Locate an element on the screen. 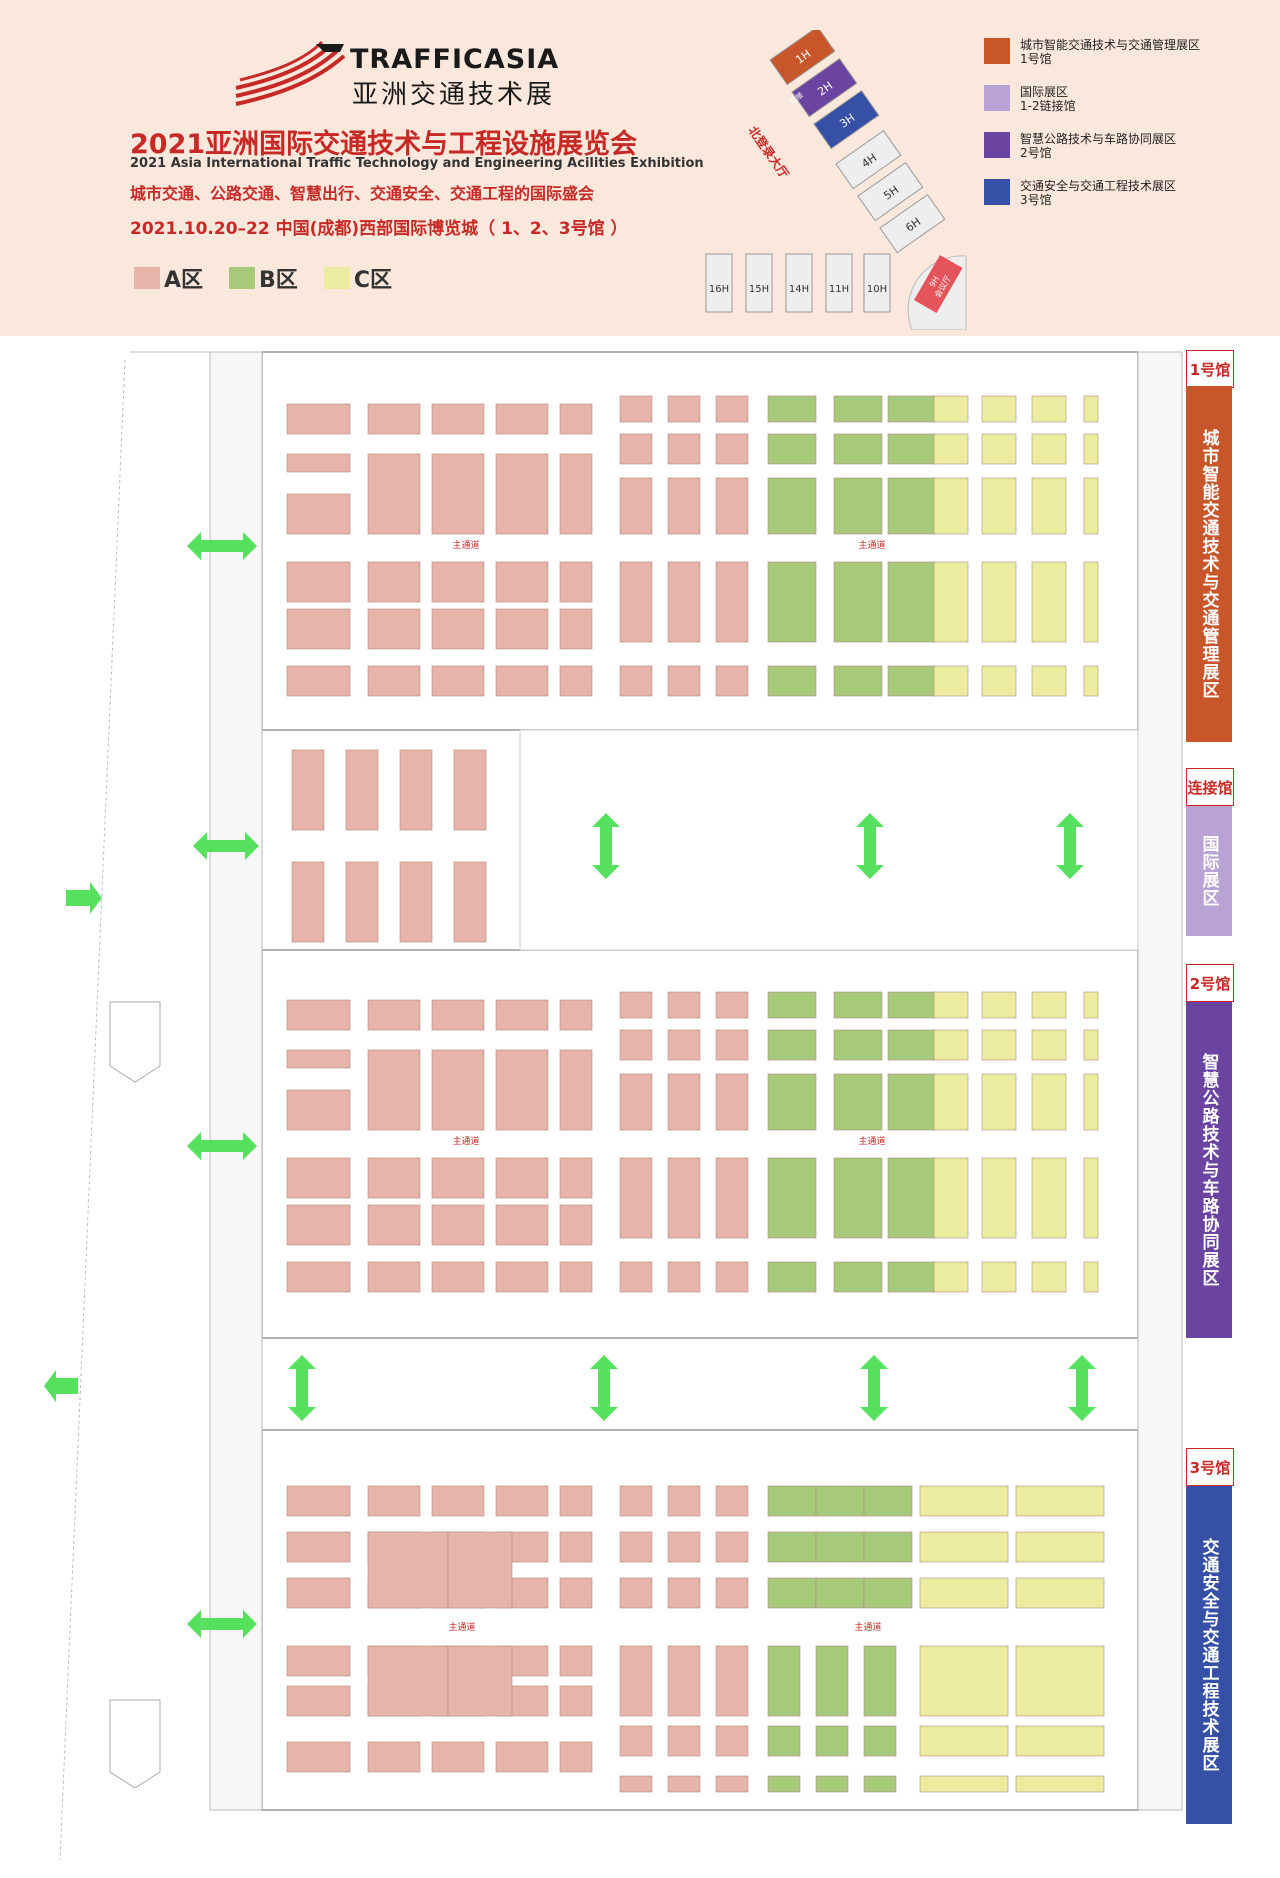 Image resolution: width=1280 pixels, height=1878 pixels. hall-6h is located at coordinates (912, 224).